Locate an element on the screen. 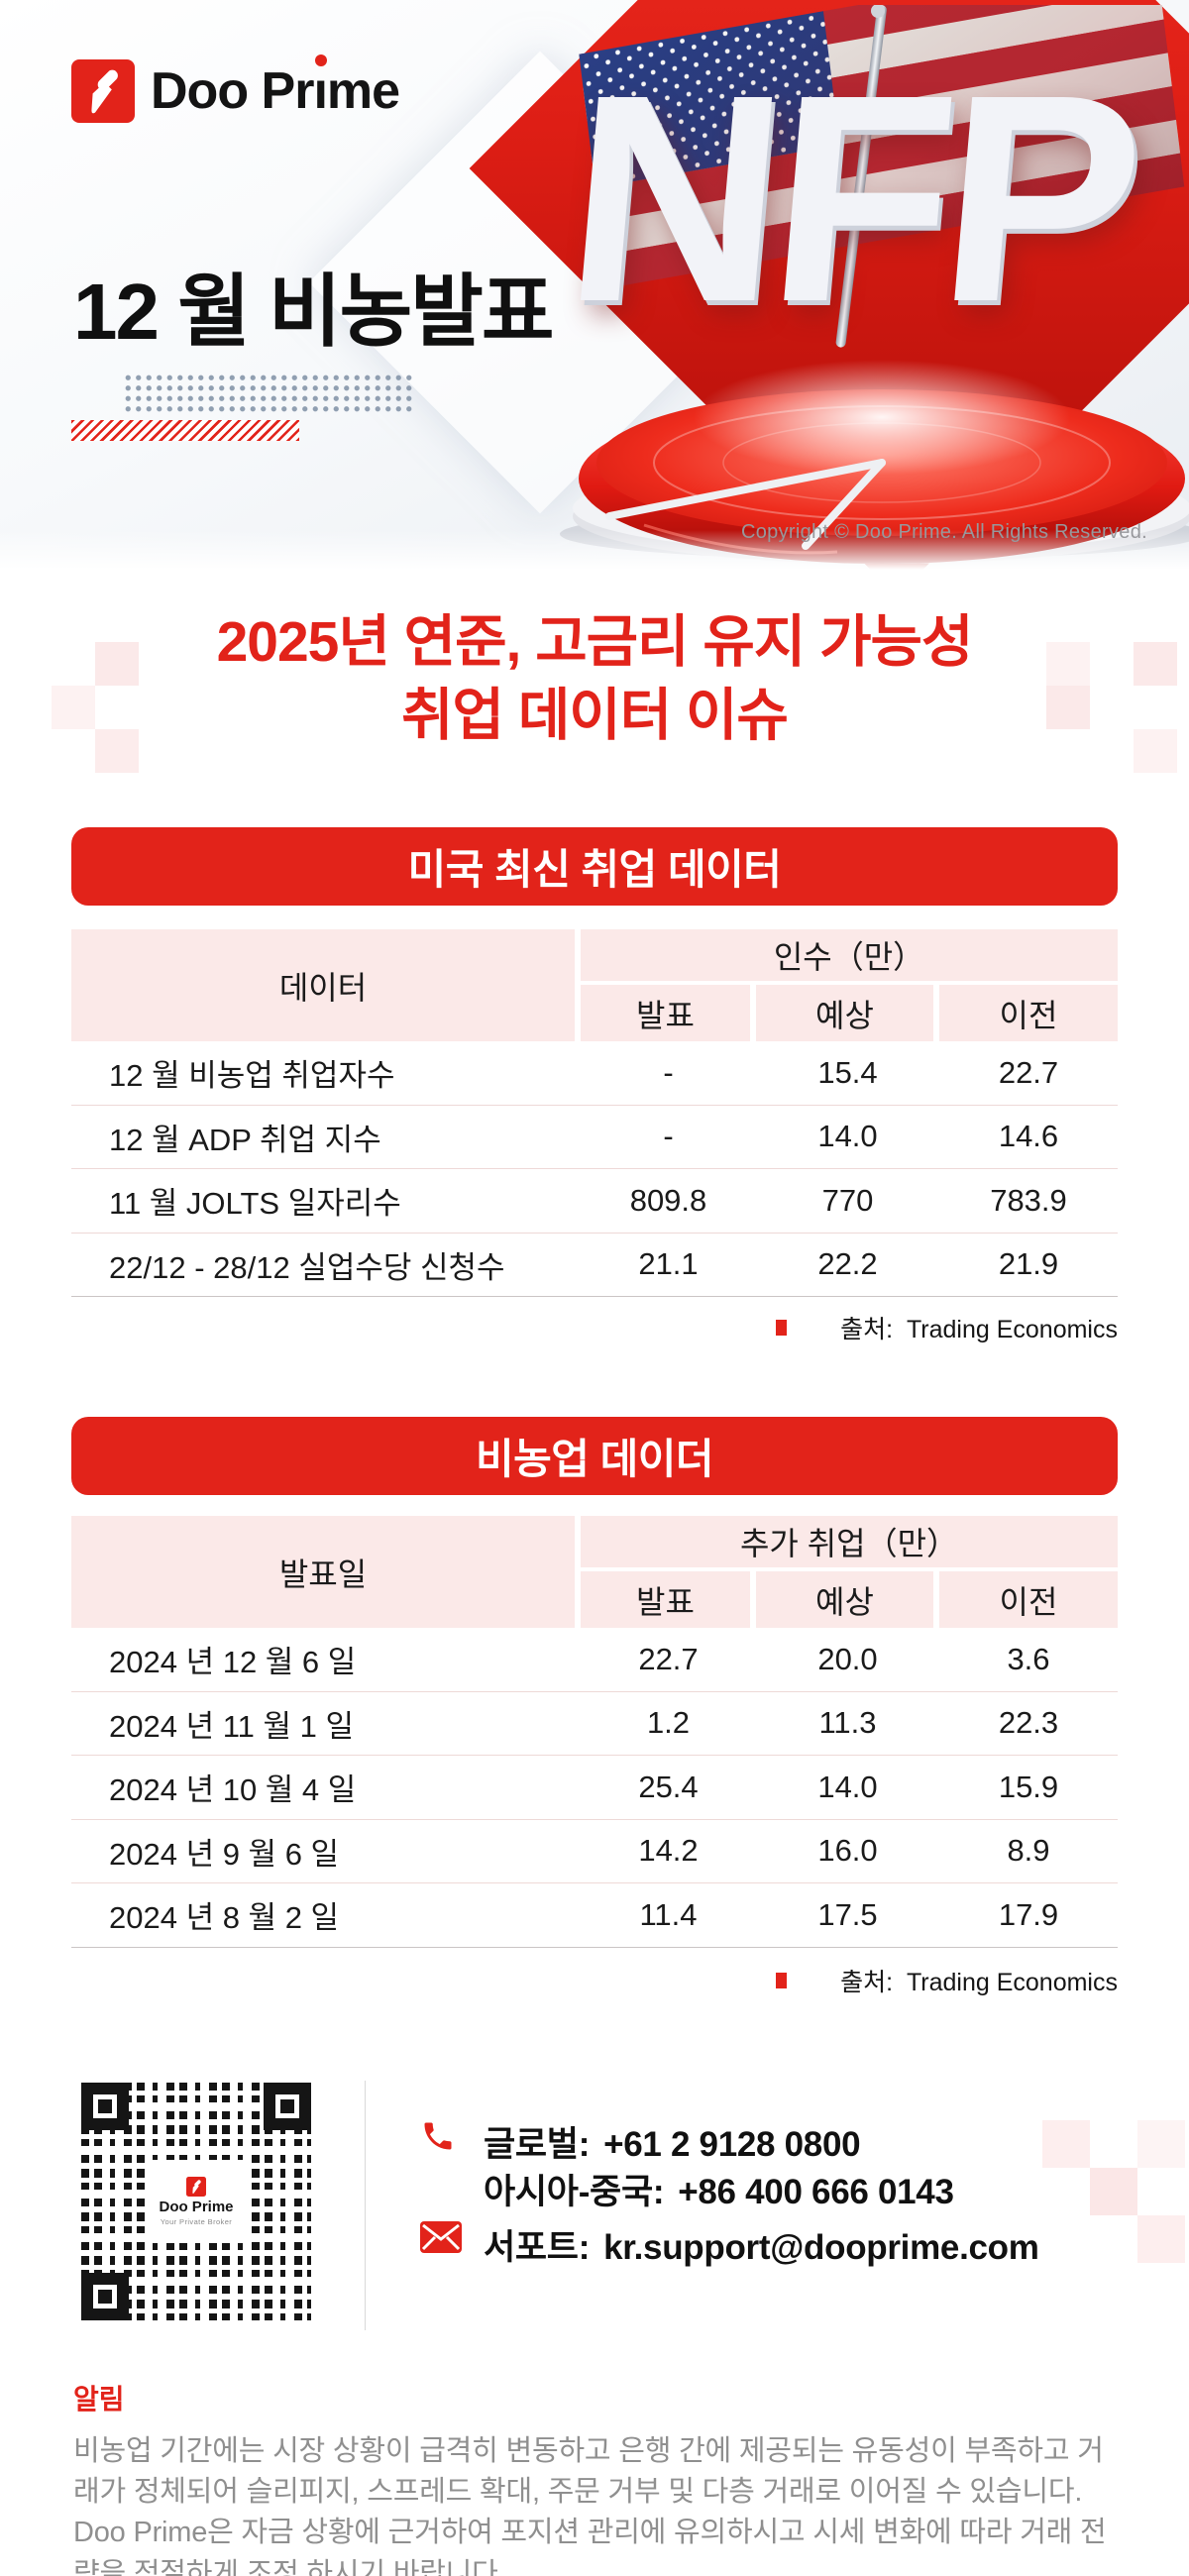  footer-divider is located at coordinates (366, 2206).